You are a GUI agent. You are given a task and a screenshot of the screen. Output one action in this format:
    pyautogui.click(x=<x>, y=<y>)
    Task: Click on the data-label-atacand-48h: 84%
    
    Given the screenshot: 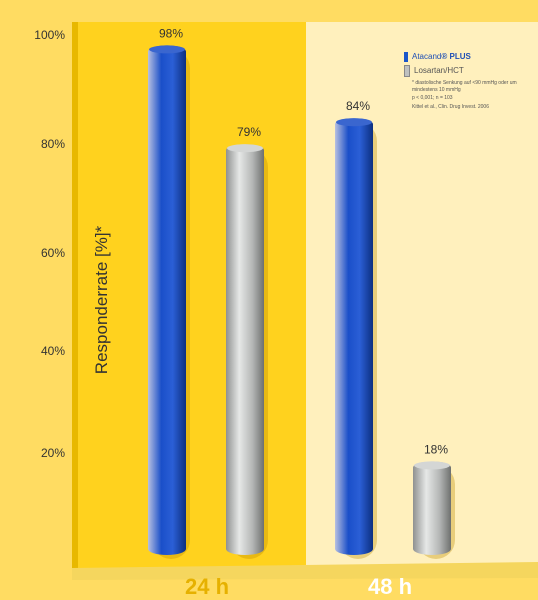 What is the action you would take?
    pyautogui.click(x=358, y=106)
    